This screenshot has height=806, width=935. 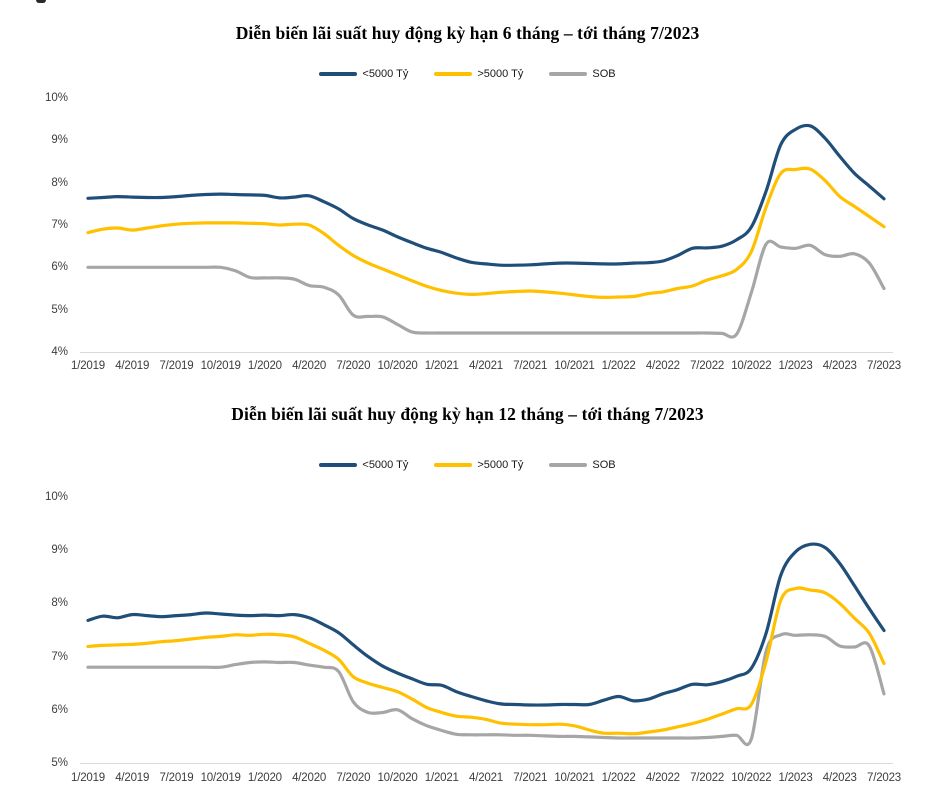 I want to click on y-axis-tick-label: 4%, so click(x=59, y=352).